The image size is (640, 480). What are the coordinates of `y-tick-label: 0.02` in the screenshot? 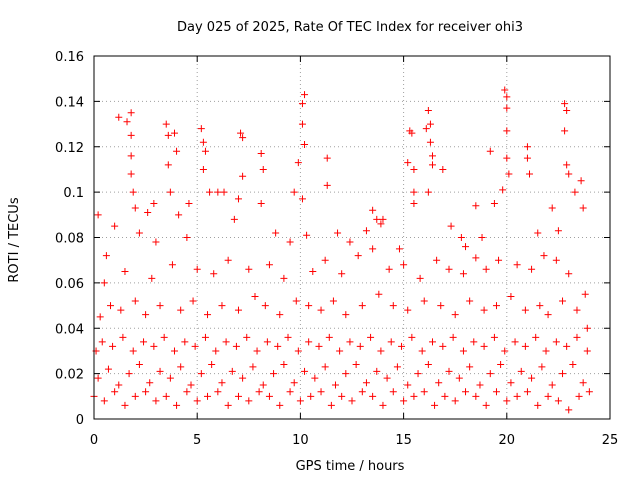 It's located at (69, 375).